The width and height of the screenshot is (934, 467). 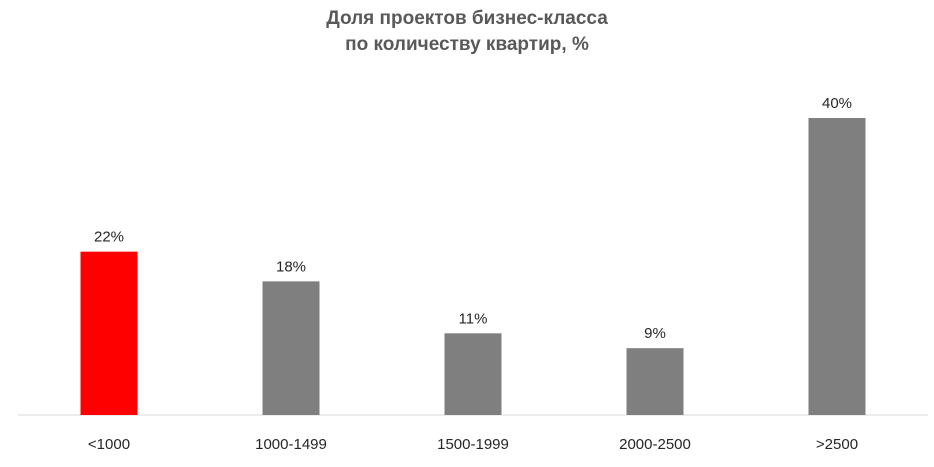 What do you see at coordinates (109, 444) in the screenshot?
I see `category-label-0: <1000` at bounding box center [109, 444].